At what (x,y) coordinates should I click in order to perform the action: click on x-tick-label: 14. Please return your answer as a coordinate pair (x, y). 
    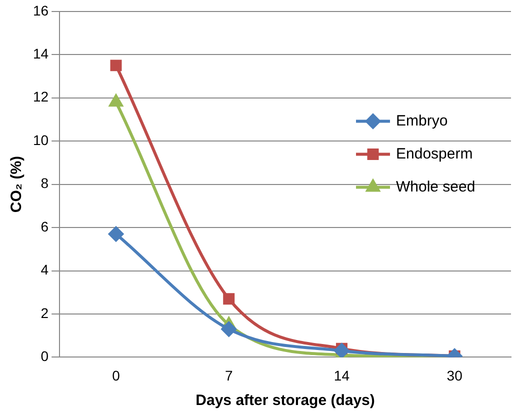
    Looking at the image, I should click on (342, 375).